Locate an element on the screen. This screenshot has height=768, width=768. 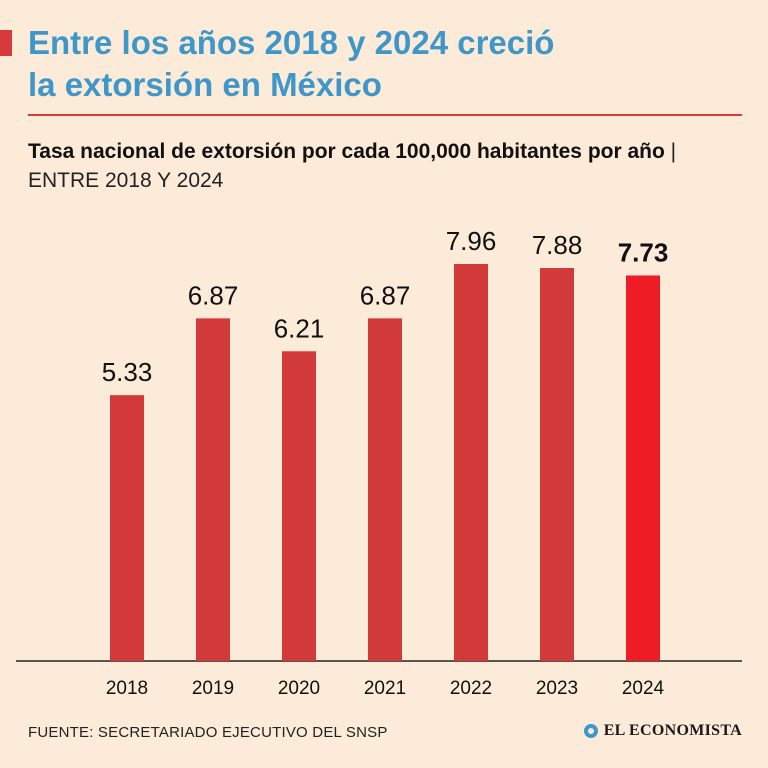
subtitle-range: ENTRE 2018 Y 2024 is located at coordinates (126, 180).